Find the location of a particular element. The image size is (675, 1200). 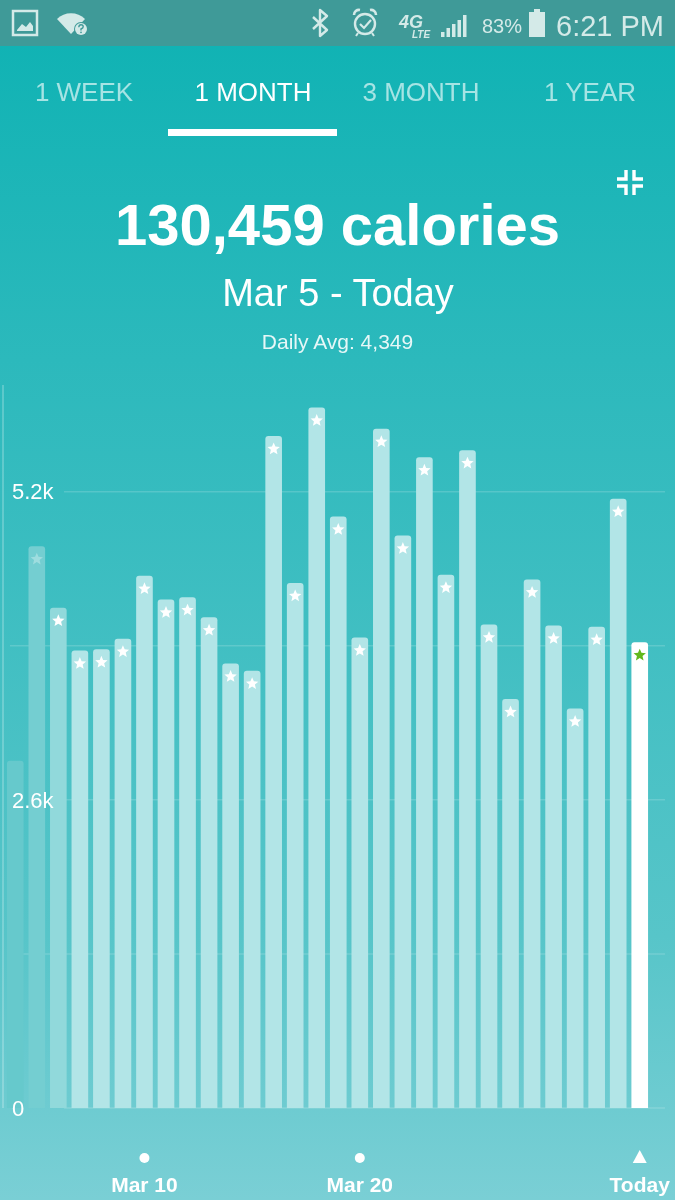

text: 1 YEAR is located at coordinates (590, 92).